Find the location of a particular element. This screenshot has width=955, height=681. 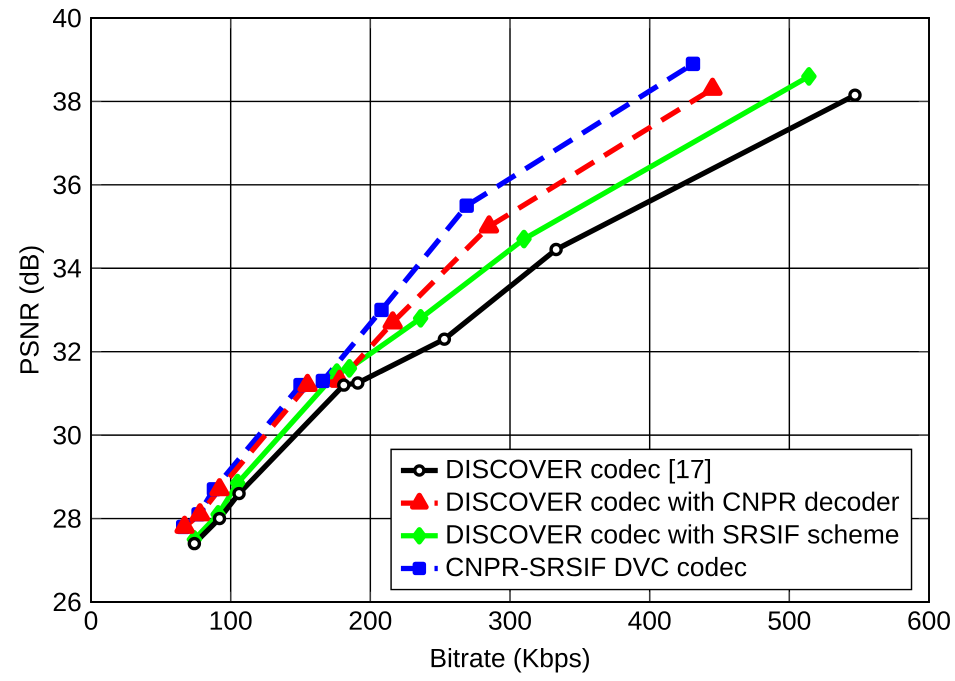

y-tick-label: 30 is located at coordinates (67, 435).